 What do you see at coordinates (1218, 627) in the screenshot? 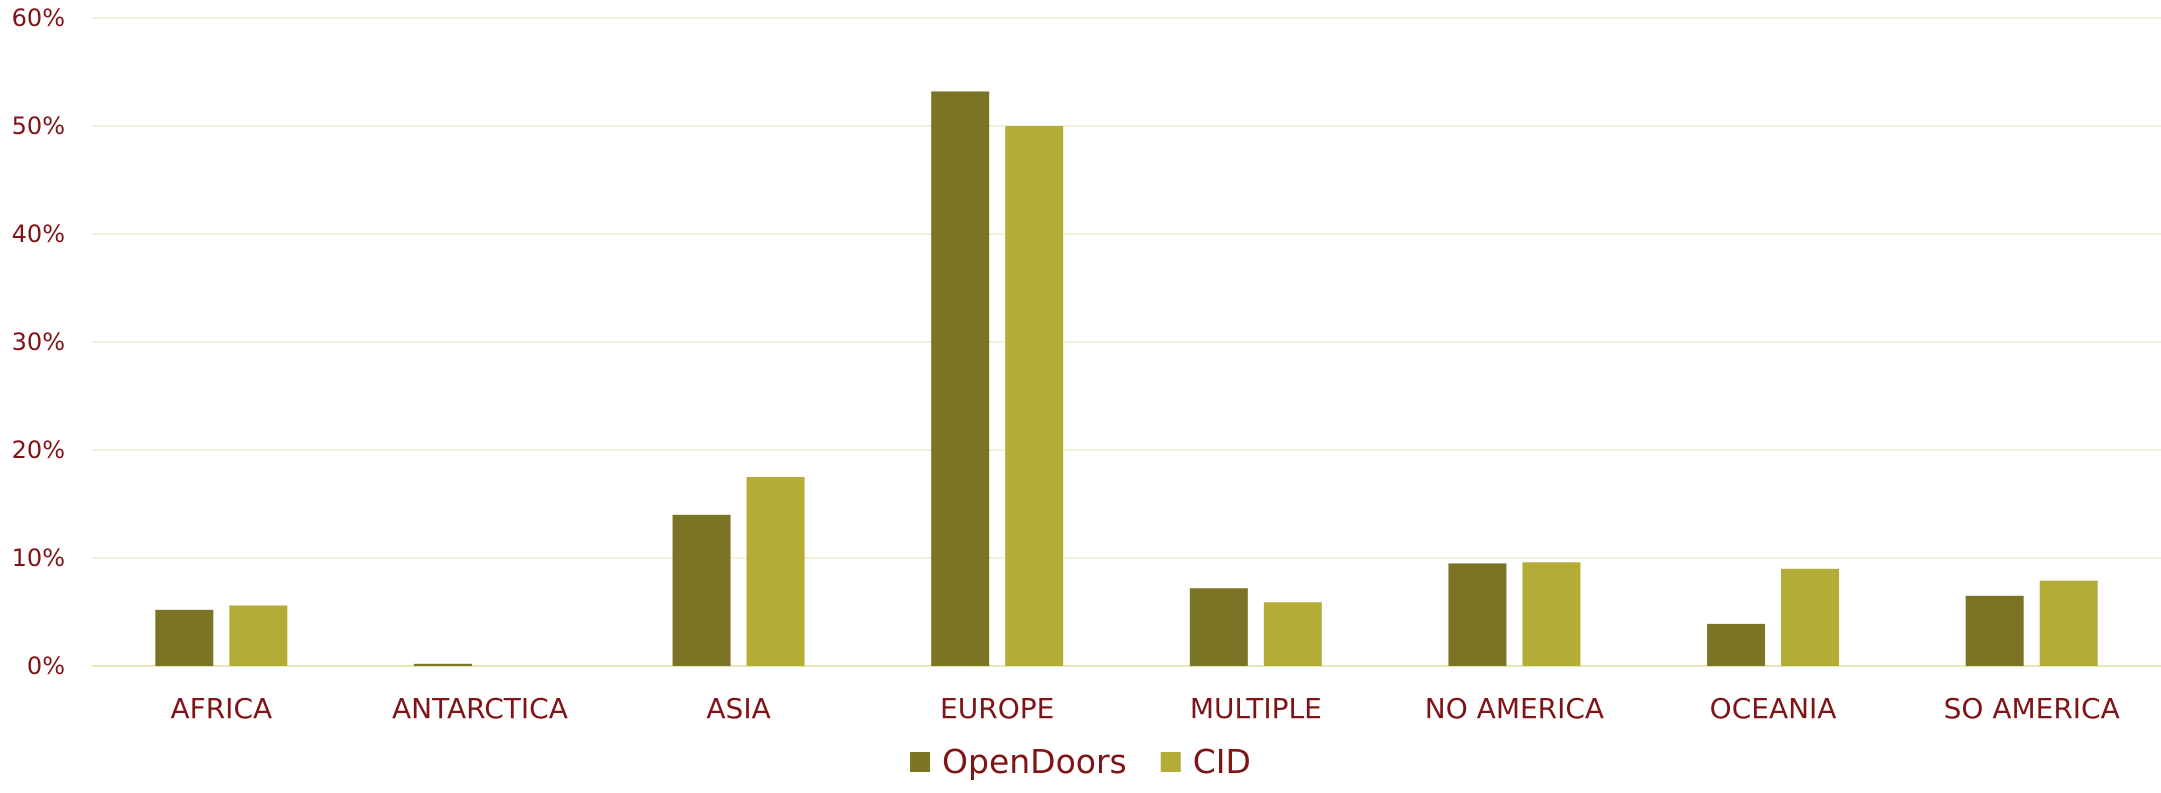
I see `bar-opendoors-multiple` at bounding box center [1218, 627].